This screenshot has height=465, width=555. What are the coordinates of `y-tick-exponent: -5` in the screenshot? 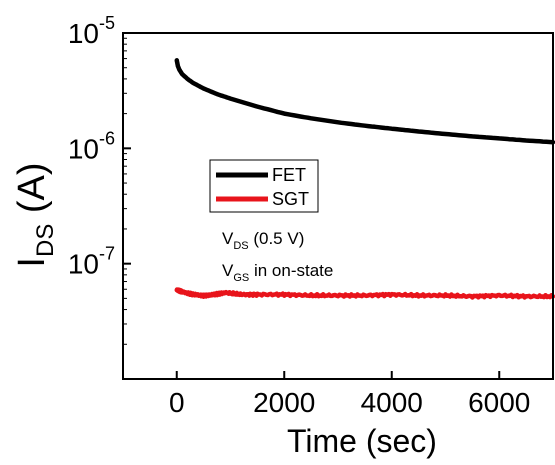 It's located at (107, 23).